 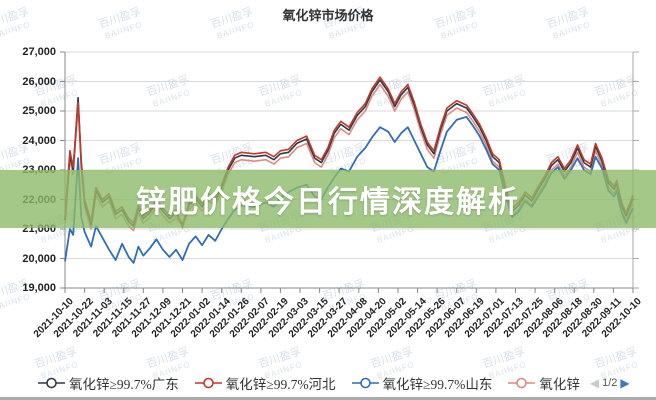 I want to click on y-tick-label: 26,000, so click(x=39, y=81).